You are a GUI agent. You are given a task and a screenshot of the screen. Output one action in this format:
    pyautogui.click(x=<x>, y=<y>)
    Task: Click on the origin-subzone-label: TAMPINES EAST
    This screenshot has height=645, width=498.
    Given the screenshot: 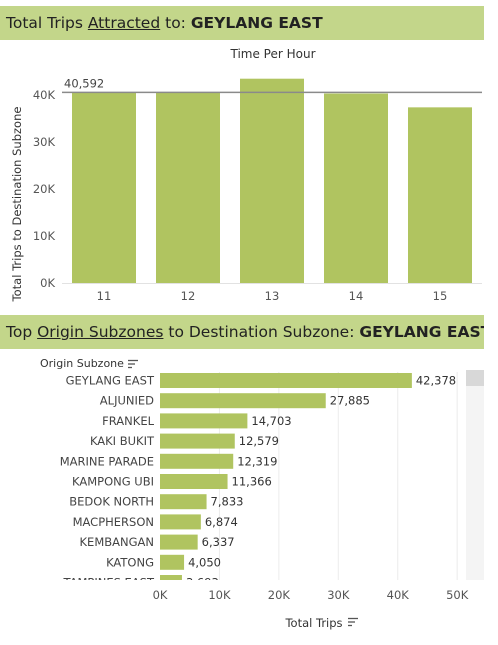 What is the action you would take?
    pyautogui.click(x=108, y=583)
    